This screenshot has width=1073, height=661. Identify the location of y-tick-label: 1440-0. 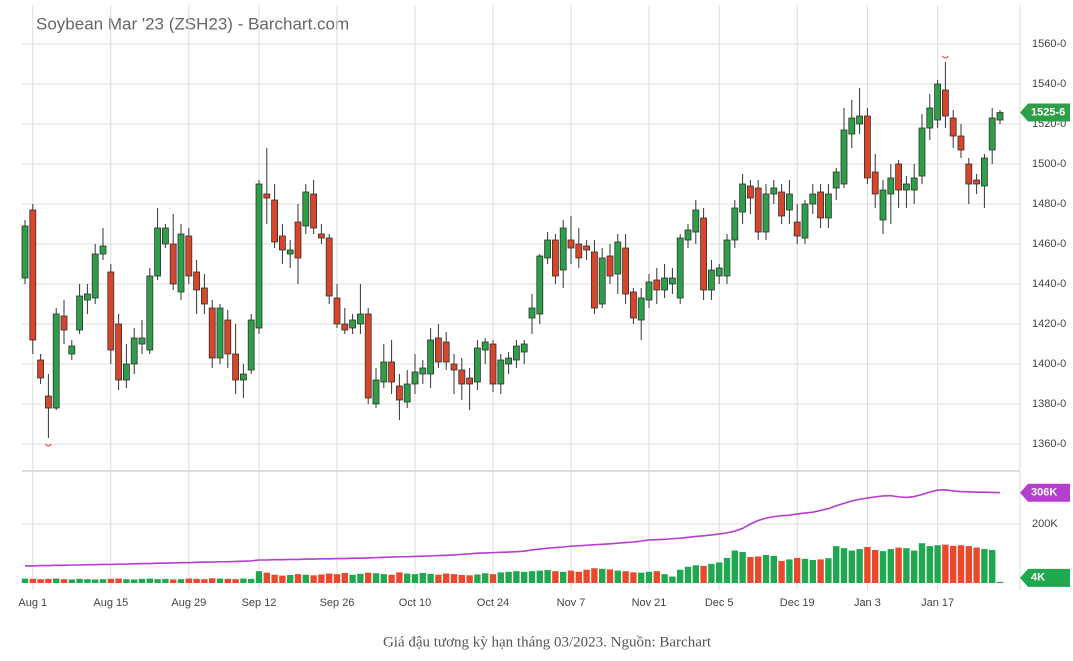
(1049, 284).